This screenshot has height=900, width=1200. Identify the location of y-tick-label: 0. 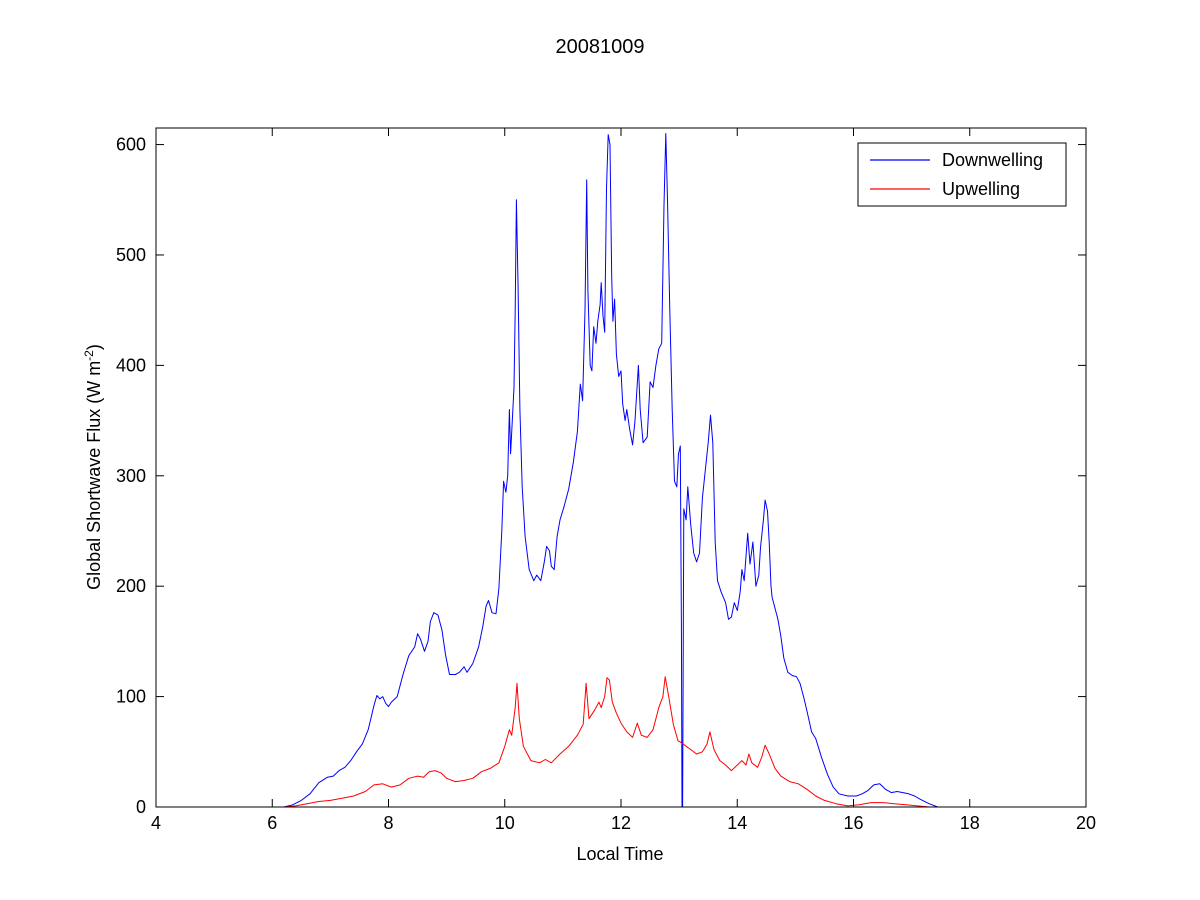
(141, 807).